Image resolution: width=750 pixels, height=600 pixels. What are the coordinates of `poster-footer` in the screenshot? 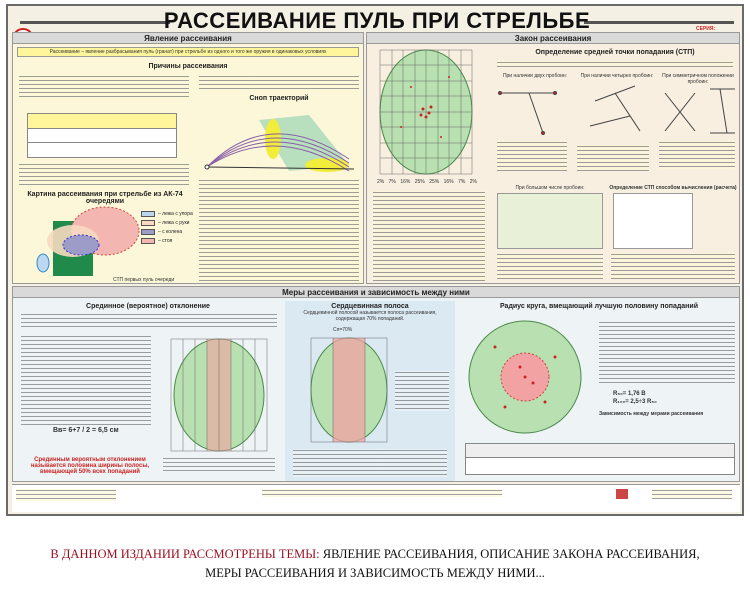 It's located at (376, 498).